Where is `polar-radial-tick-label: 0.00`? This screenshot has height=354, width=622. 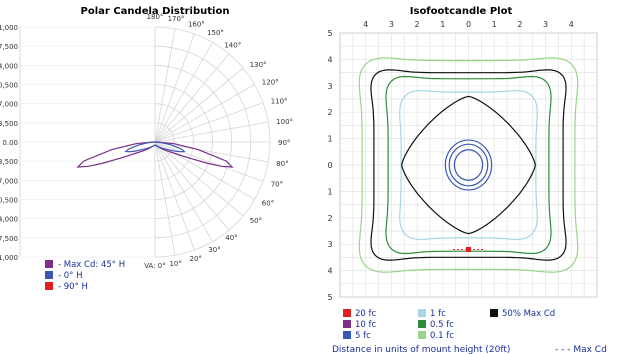
polar-radial-tick-label: 0.00 is located at coordinates (10, 143).